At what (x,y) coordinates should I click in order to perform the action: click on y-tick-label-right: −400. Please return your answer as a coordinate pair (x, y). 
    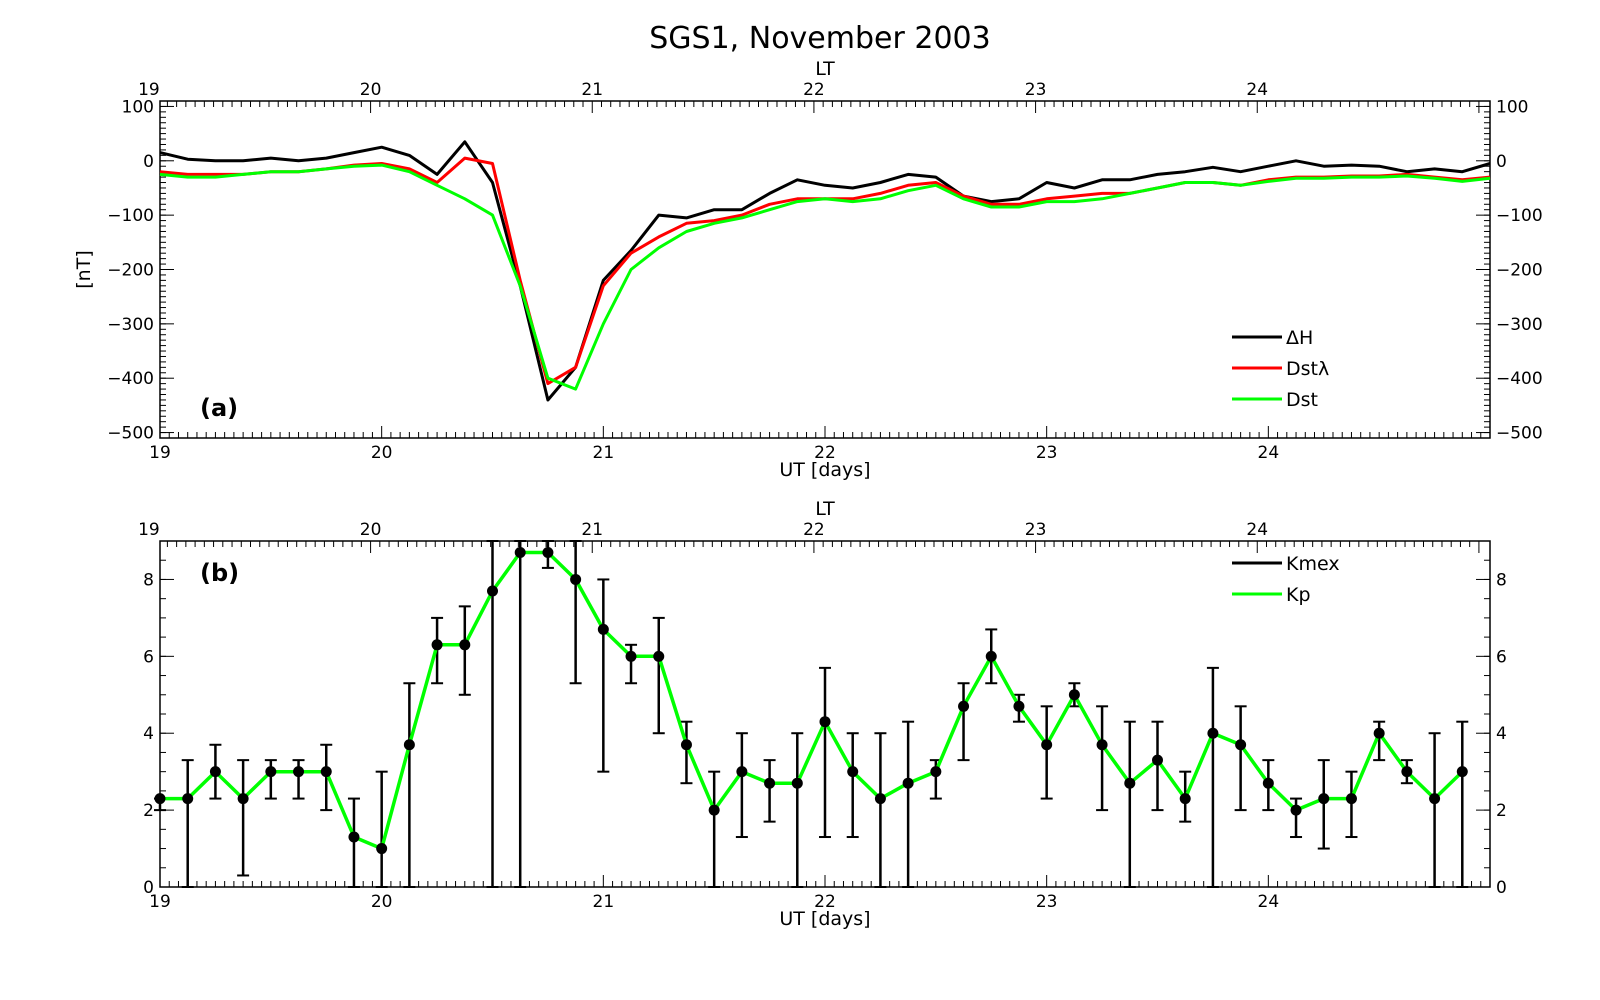
    Looking at the image, I should click on (1519, 379).